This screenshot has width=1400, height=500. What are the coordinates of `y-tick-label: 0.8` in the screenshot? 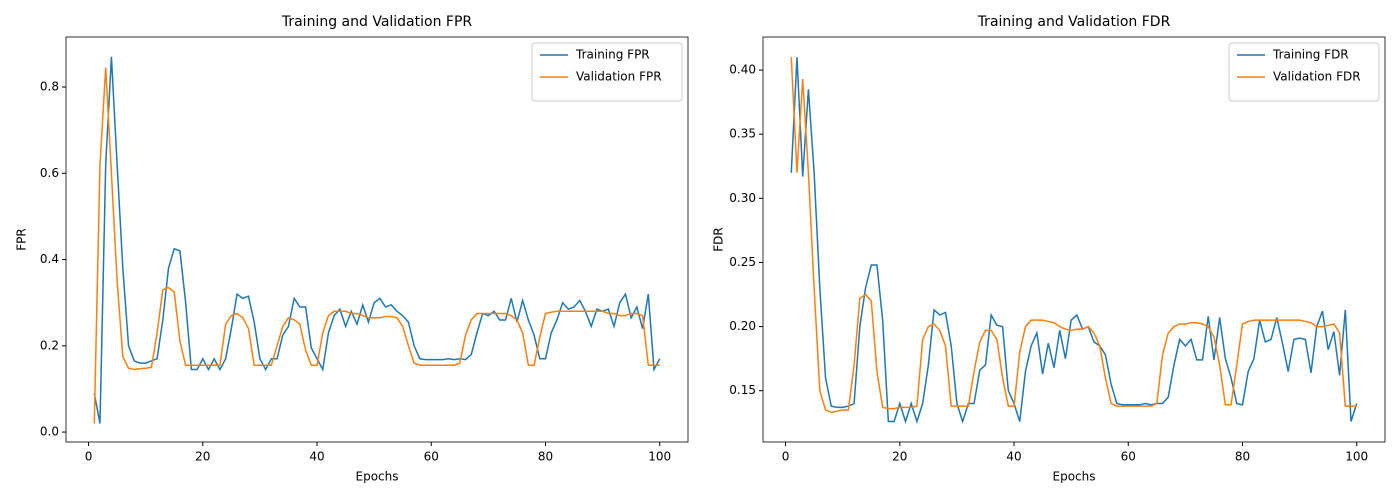 It's located at (49, 87).